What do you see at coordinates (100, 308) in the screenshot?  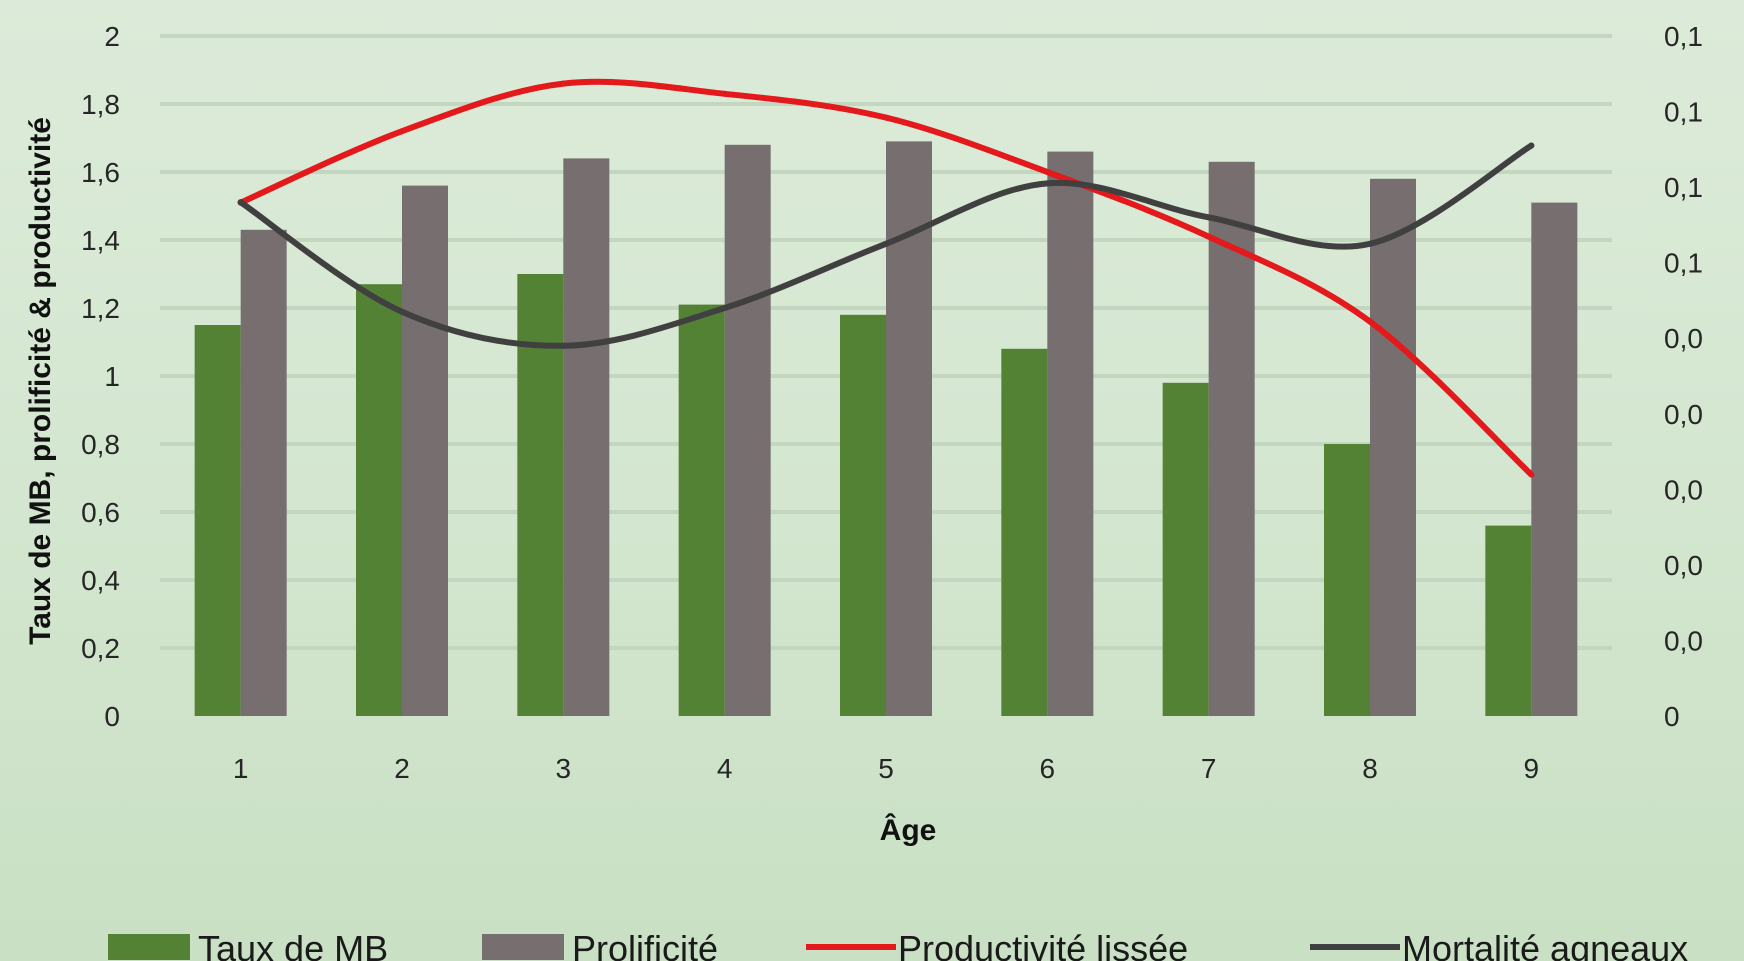 I see `y-tick-label: 1,2` at bounding box center [100, 308].